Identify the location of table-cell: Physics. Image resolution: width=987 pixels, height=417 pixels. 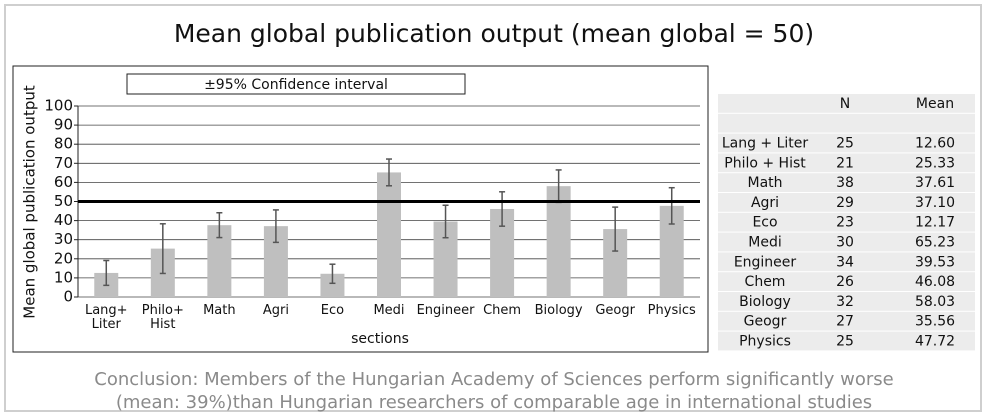
(765, 342).